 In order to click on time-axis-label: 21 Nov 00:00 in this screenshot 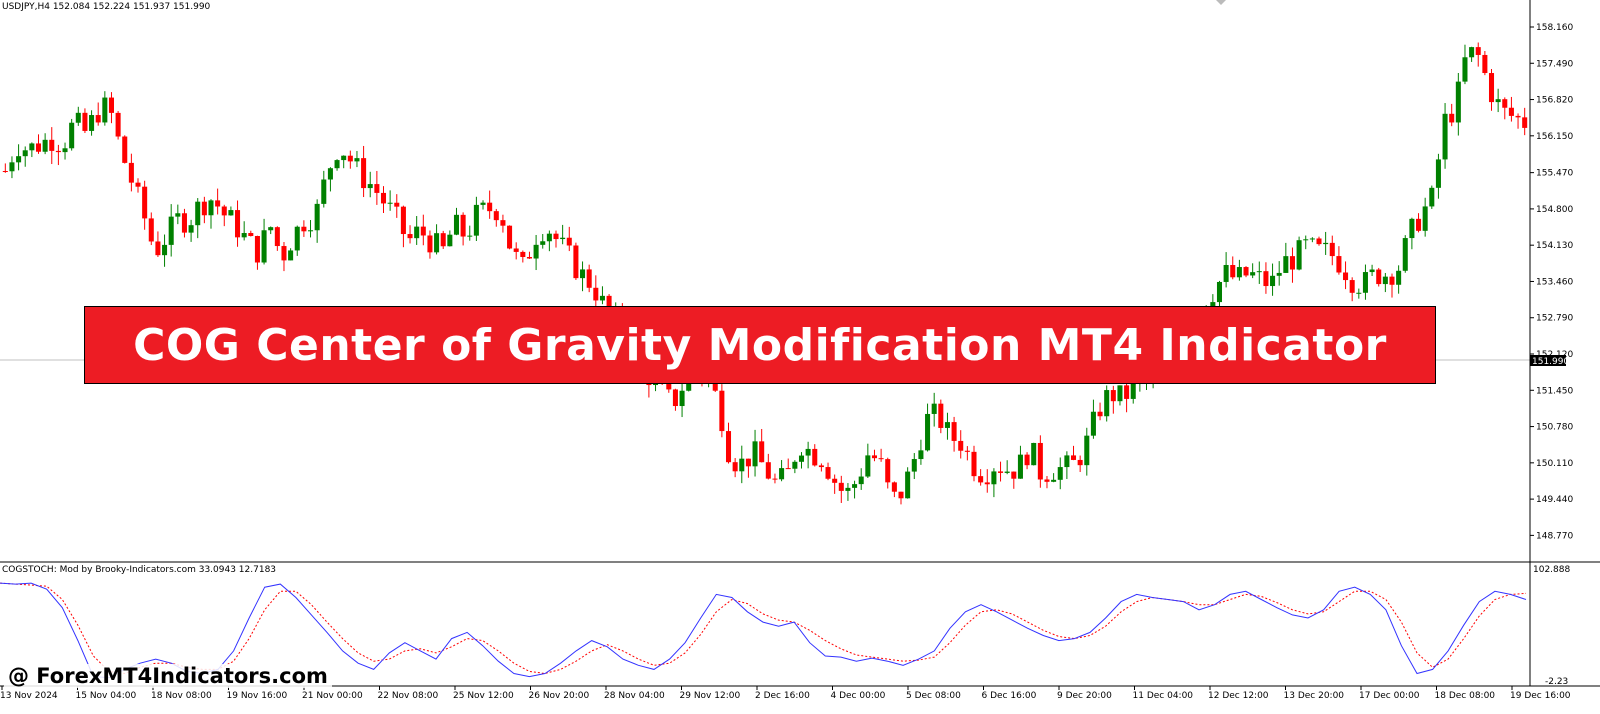, I will do `click(332, 696)`.